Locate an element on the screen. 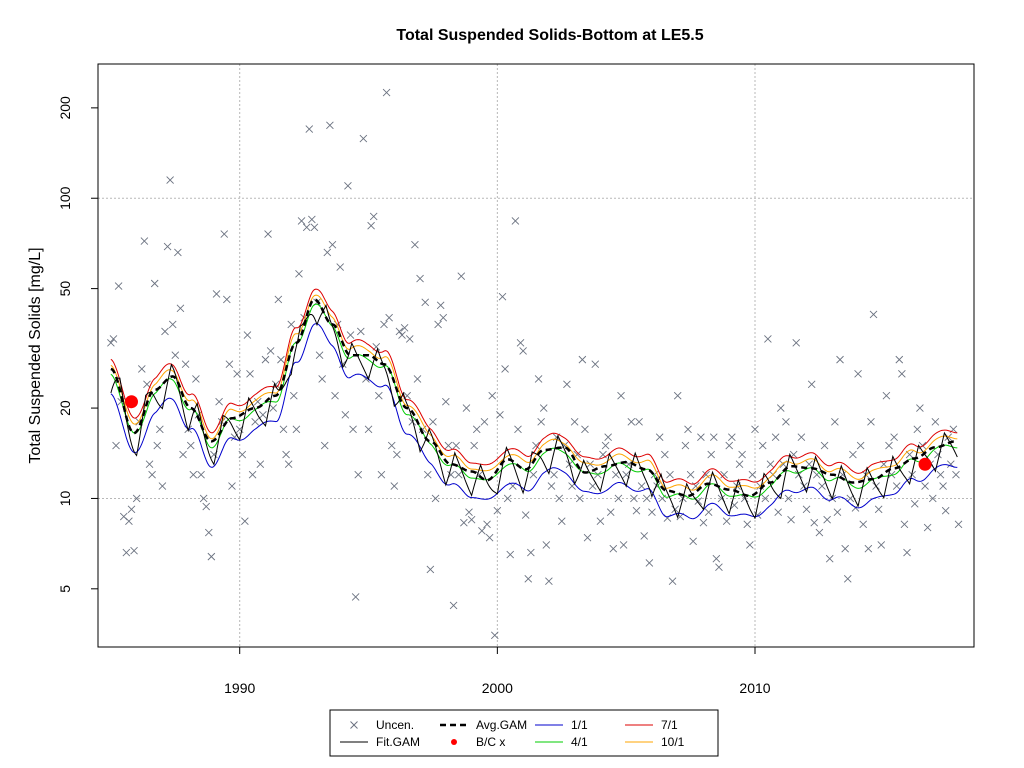 Image resolution: width=1024 pixels, height=768 pixels. legend-label: 4/1 is located at coordinates (579, 742).